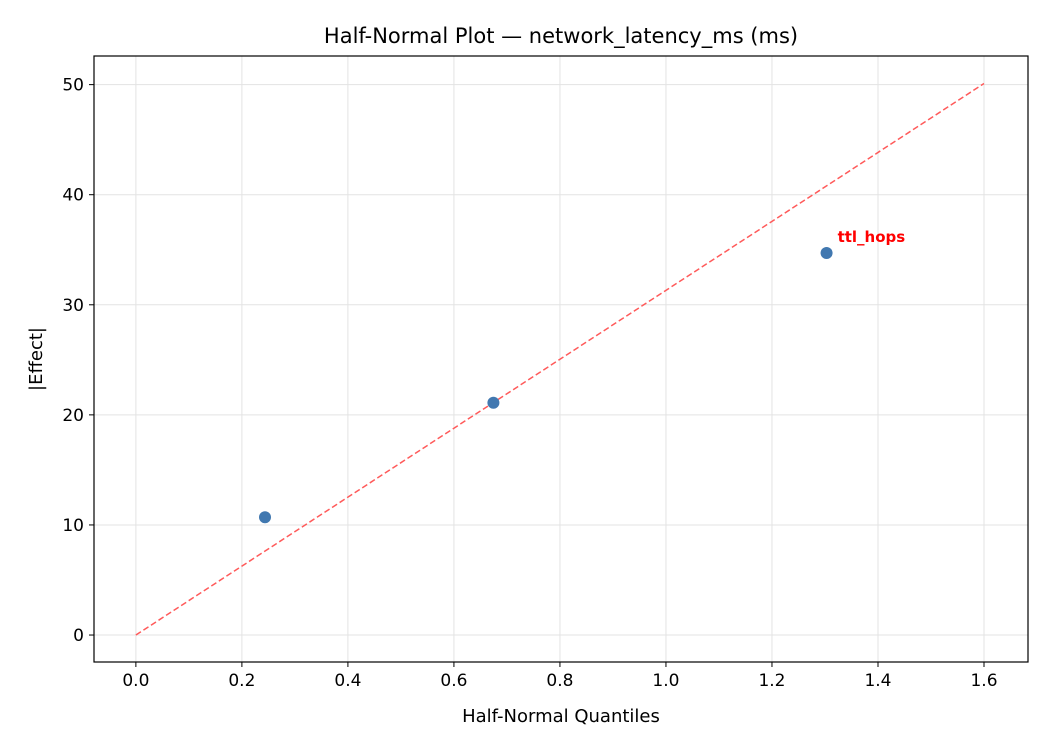  I want to click on x-tick-label: 1.6, so click(983, 681).